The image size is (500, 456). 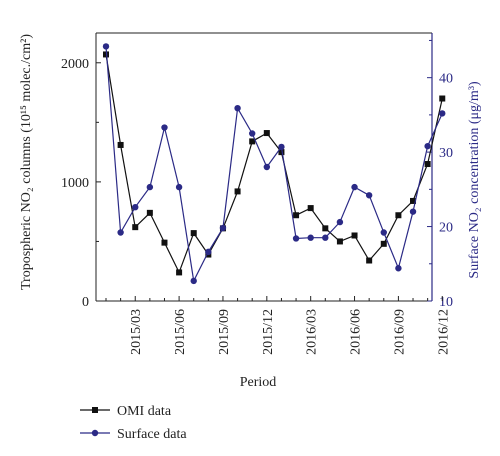 What do you see at coordinates (144, 411) in the screenshot?
I see `omi-legend-label: OMI data` at bounding box center [144, 411].